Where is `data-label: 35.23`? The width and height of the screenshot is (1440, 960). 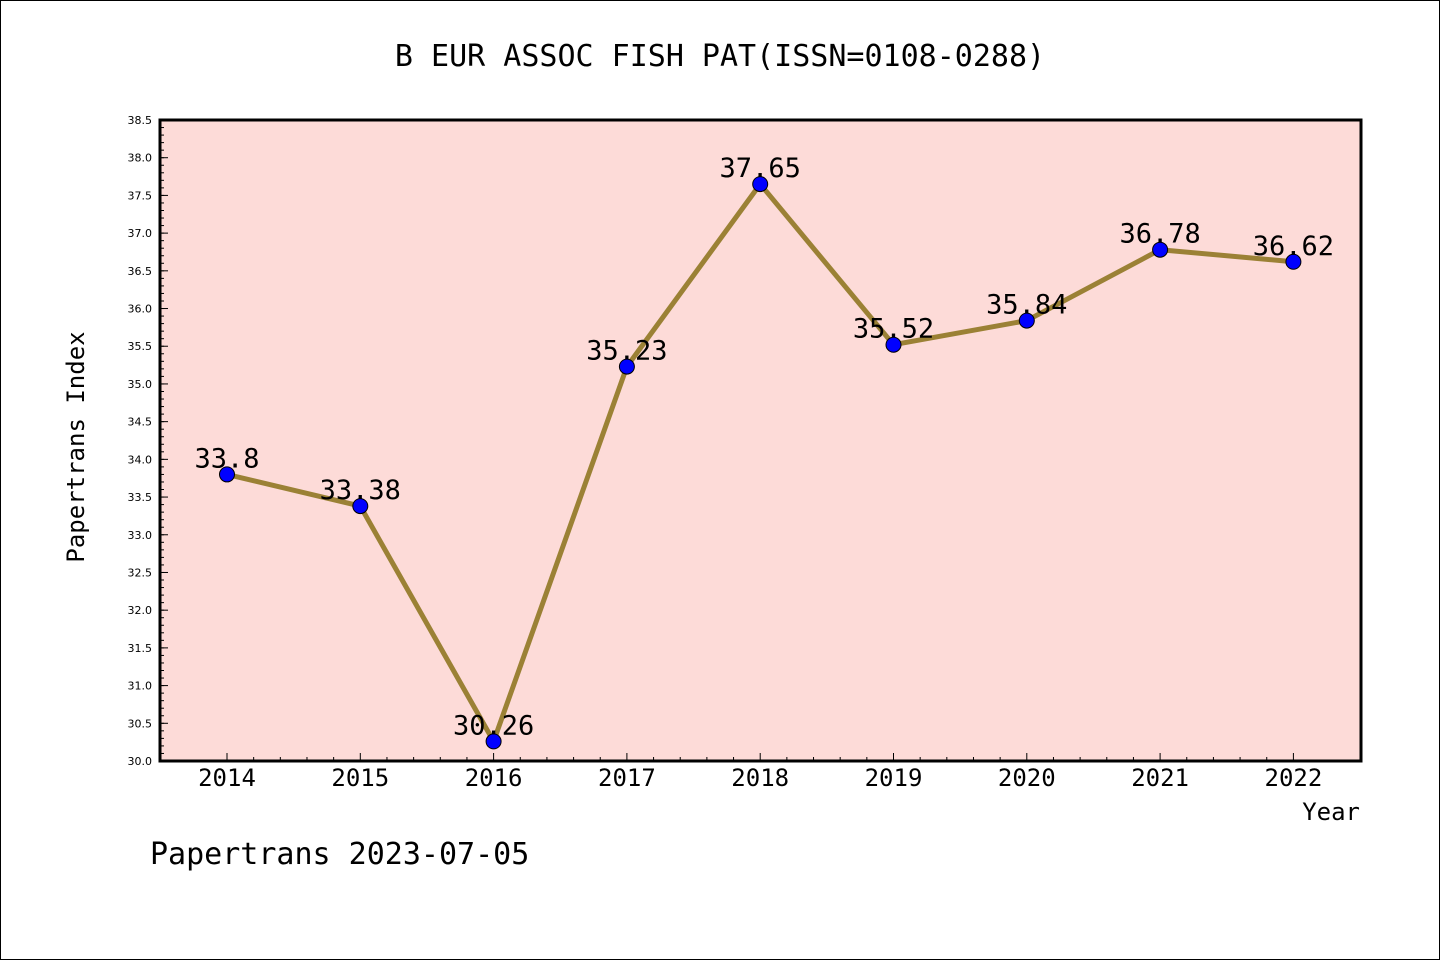 data-label: 35.23 is located at coordinates (626, 351).